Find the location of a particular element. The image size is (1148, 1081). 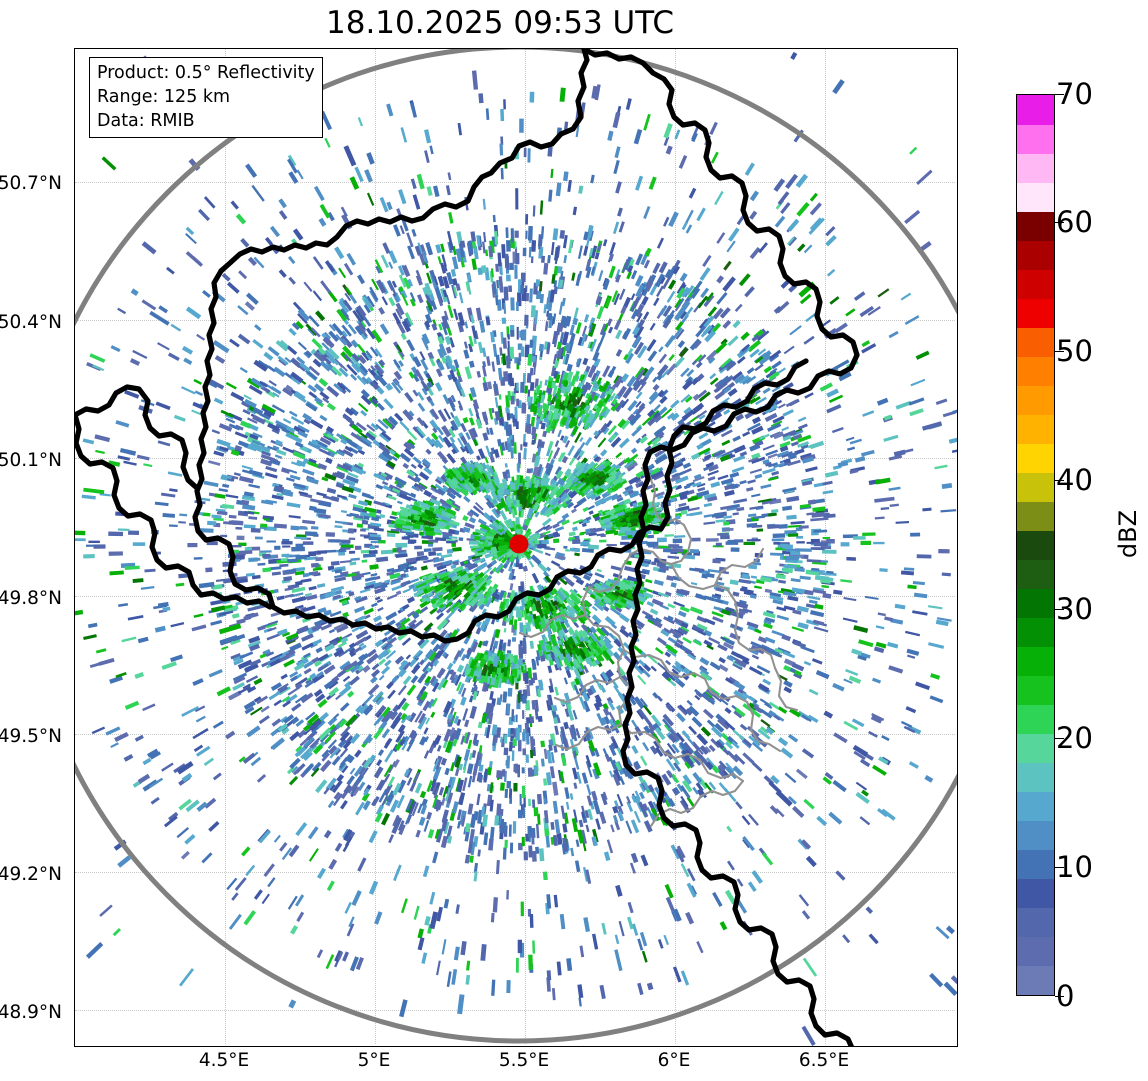

y-axis-tick-label: 48.9°N is located at coordinates (31, 1012).